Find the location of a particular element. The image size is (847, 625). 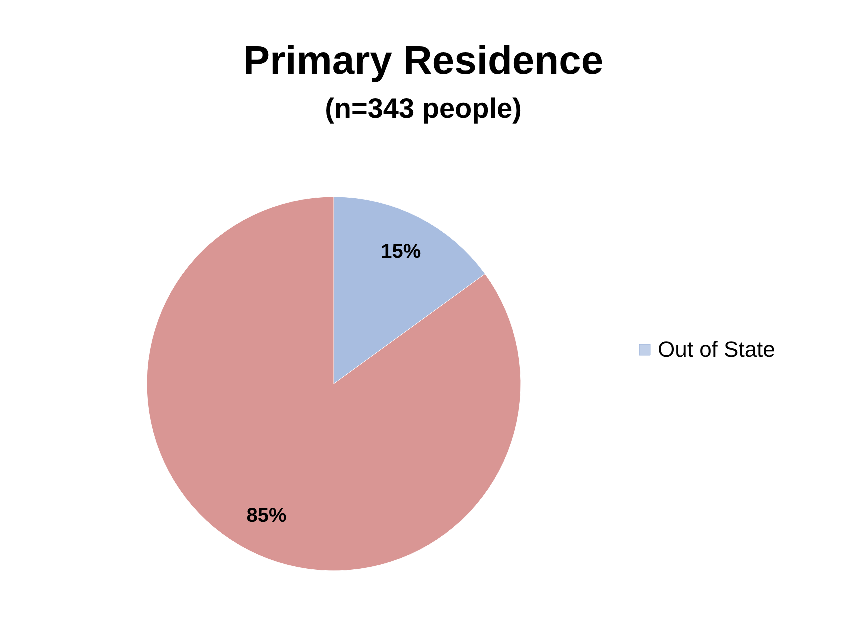

chart-title: Primary Residence is located at coordinates (423, 61).